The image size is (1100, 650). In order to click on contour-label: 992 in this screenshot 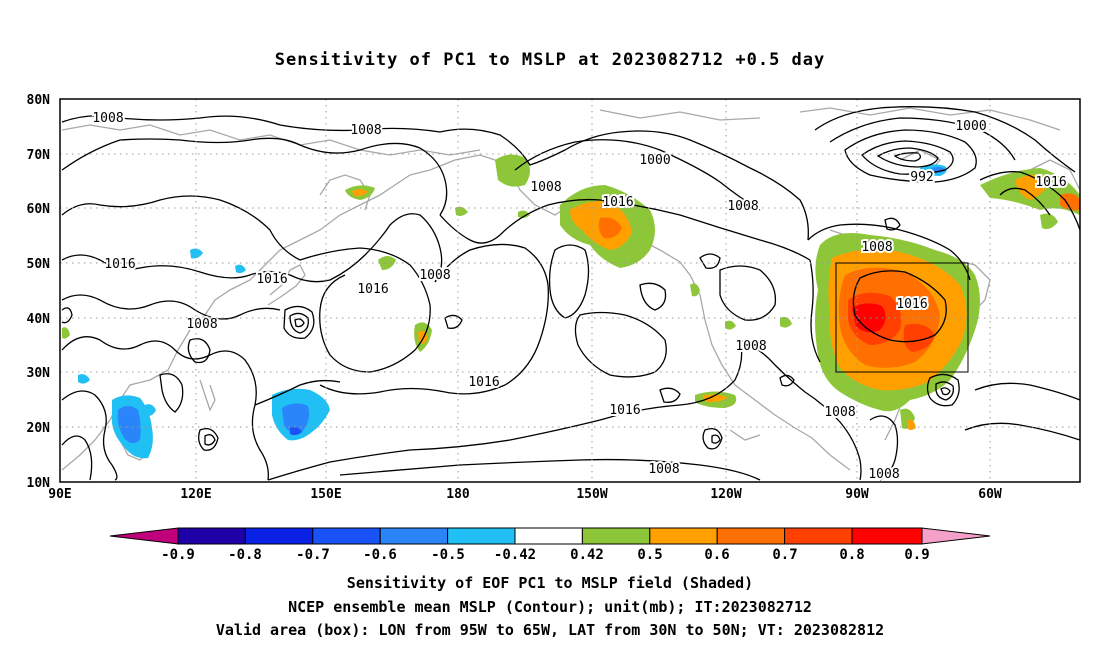, I will do `click(921, 177)`.